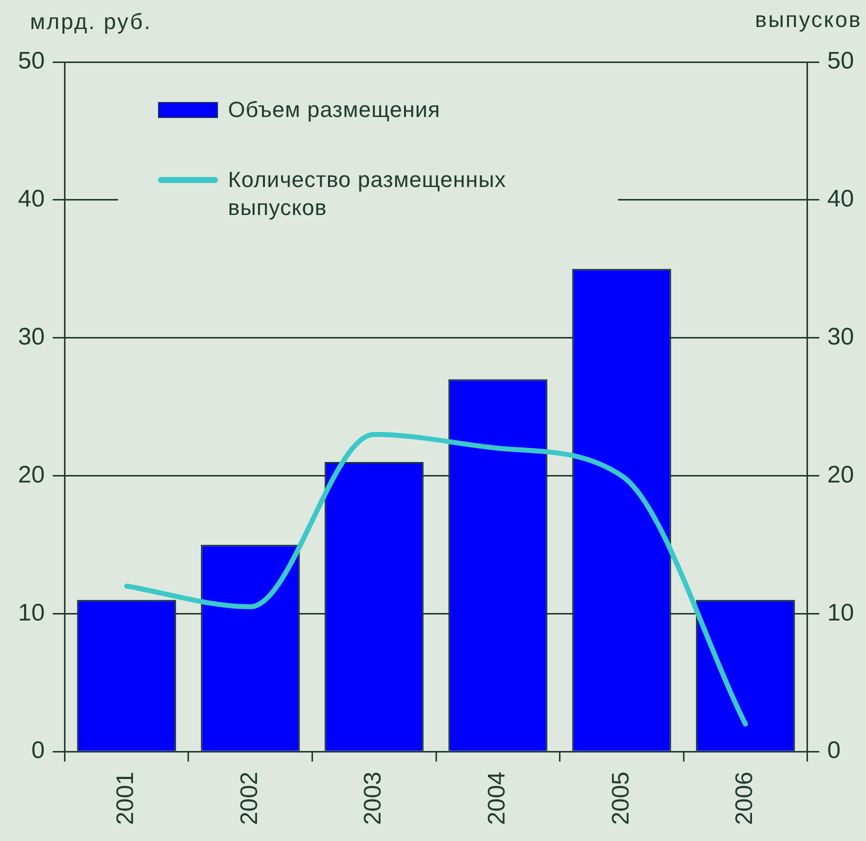  What do you see at coordinates (840, 474) in the screenshot?
I see `y2-tick-label: 20` at bounding box center [840, 474].